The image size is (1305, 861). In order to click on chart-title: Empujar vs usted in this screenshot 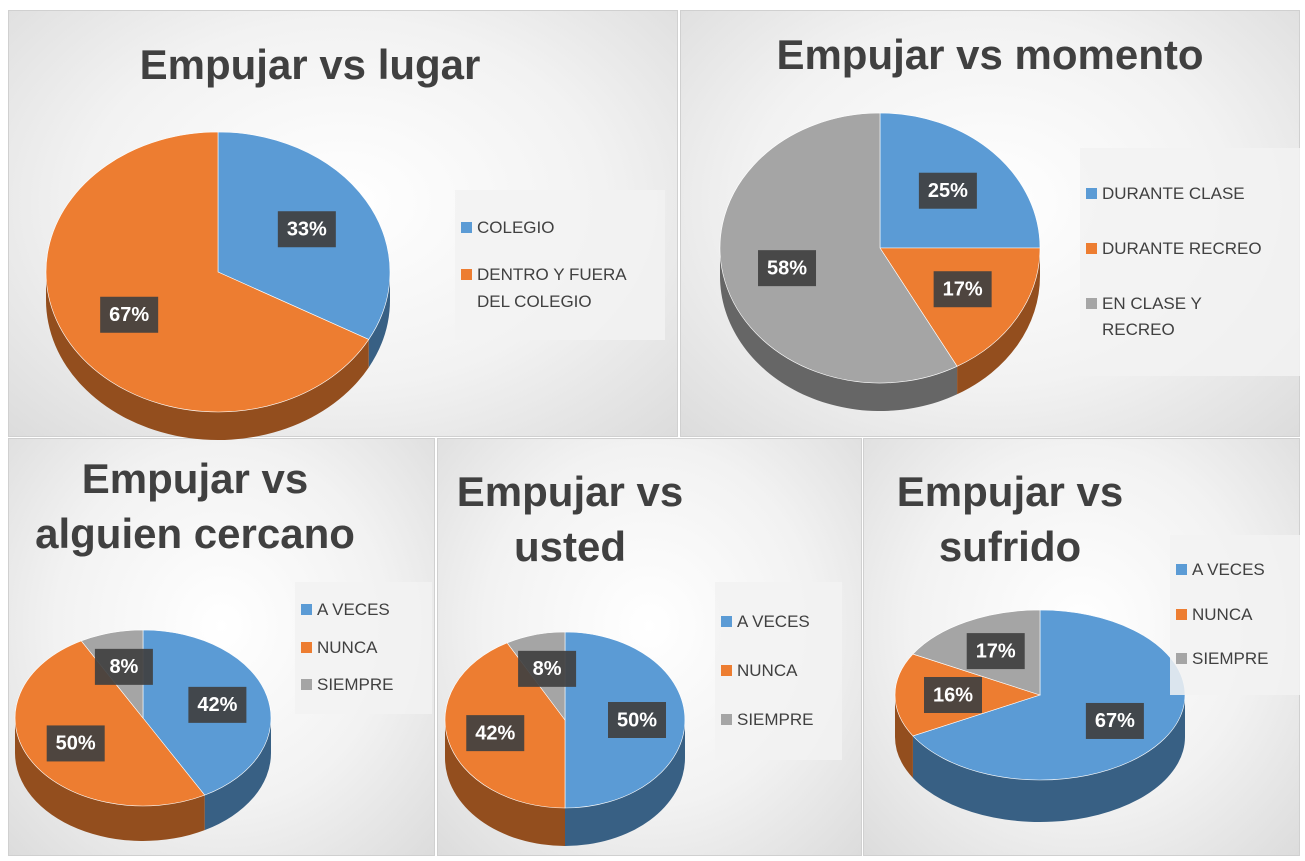, I will do `click(570, 519)`.